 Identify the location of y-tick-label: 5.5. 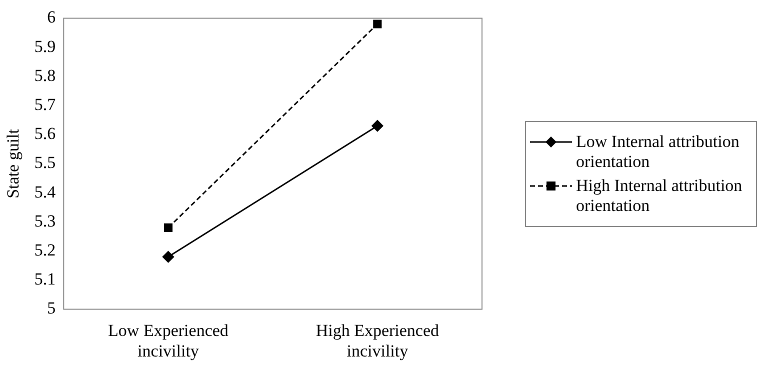
(45, 162).